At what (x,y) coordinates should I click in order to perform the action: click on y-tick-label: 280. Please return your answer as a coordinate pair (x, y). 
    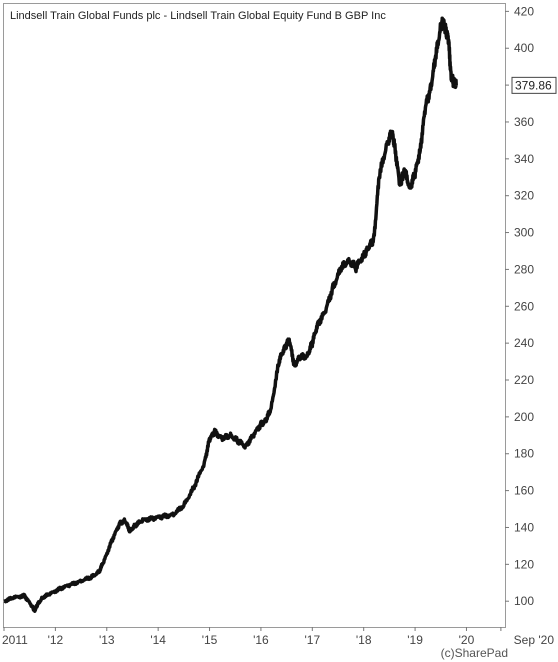
    Looking at the image, I should click on (524, 269).